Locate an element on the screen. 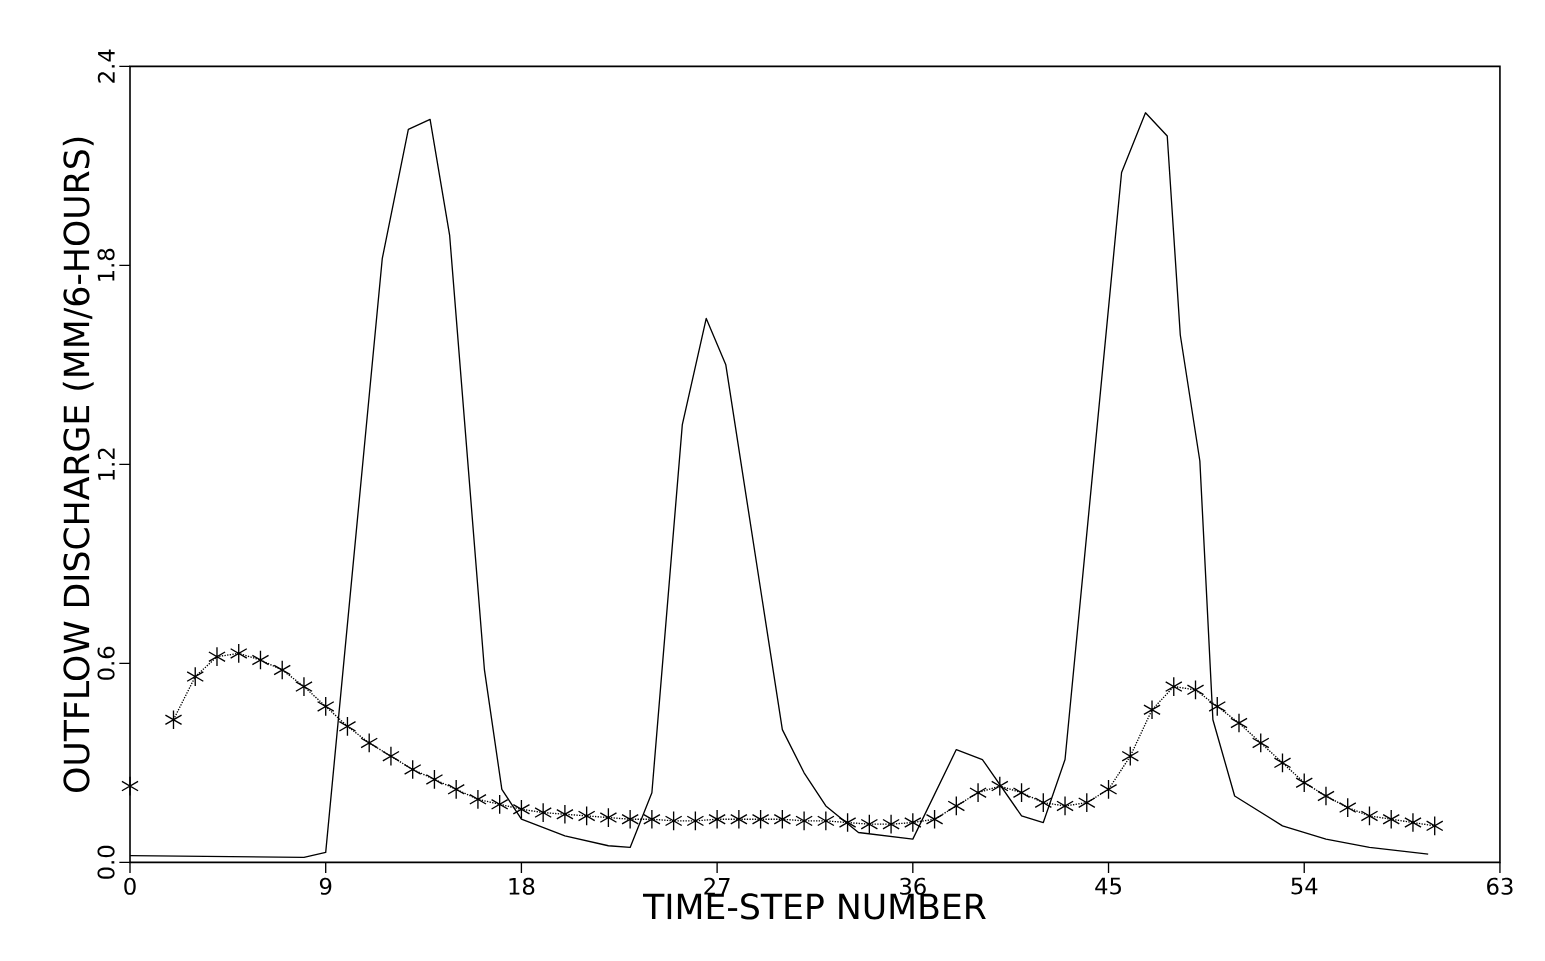 Image resolution: width=1545 pixels, height=961 pixels. x-tick-label: 63 is located at coordinates (1500, 886).